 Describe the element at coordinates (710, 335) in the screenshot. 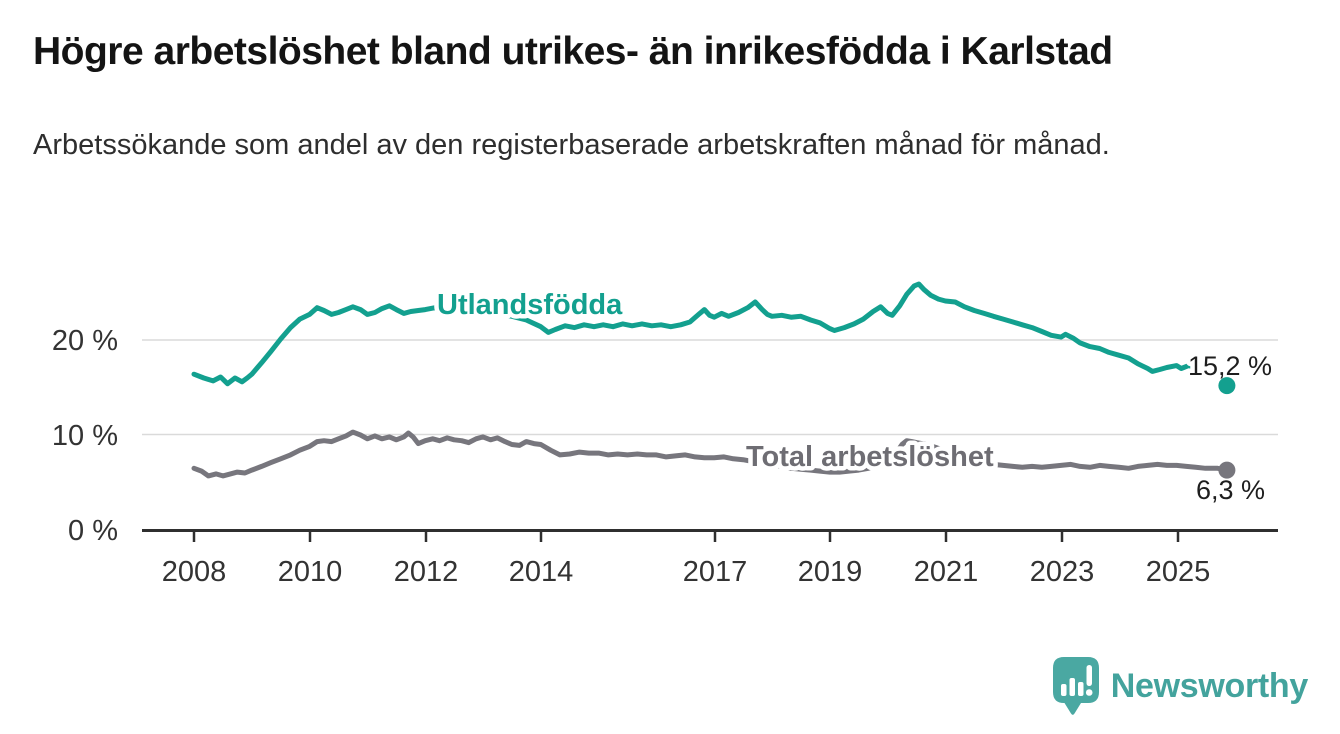

I see `utlandsfodda-line` at that location.